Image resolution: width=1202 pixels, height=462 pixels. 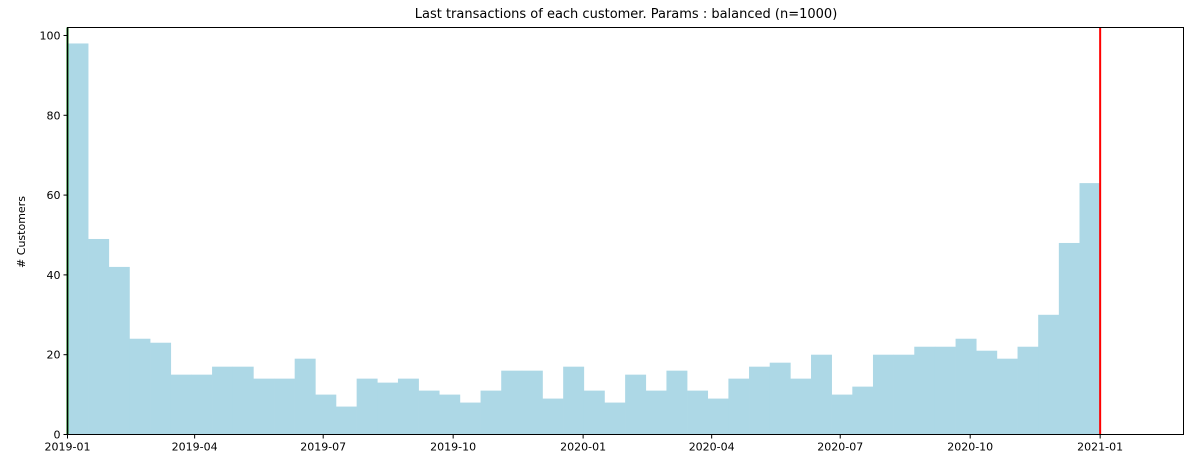 What do you see at coordinates (54, 195) in the screenshot?
I see `y-tick-label: 60` at bounding box center [54, 195].